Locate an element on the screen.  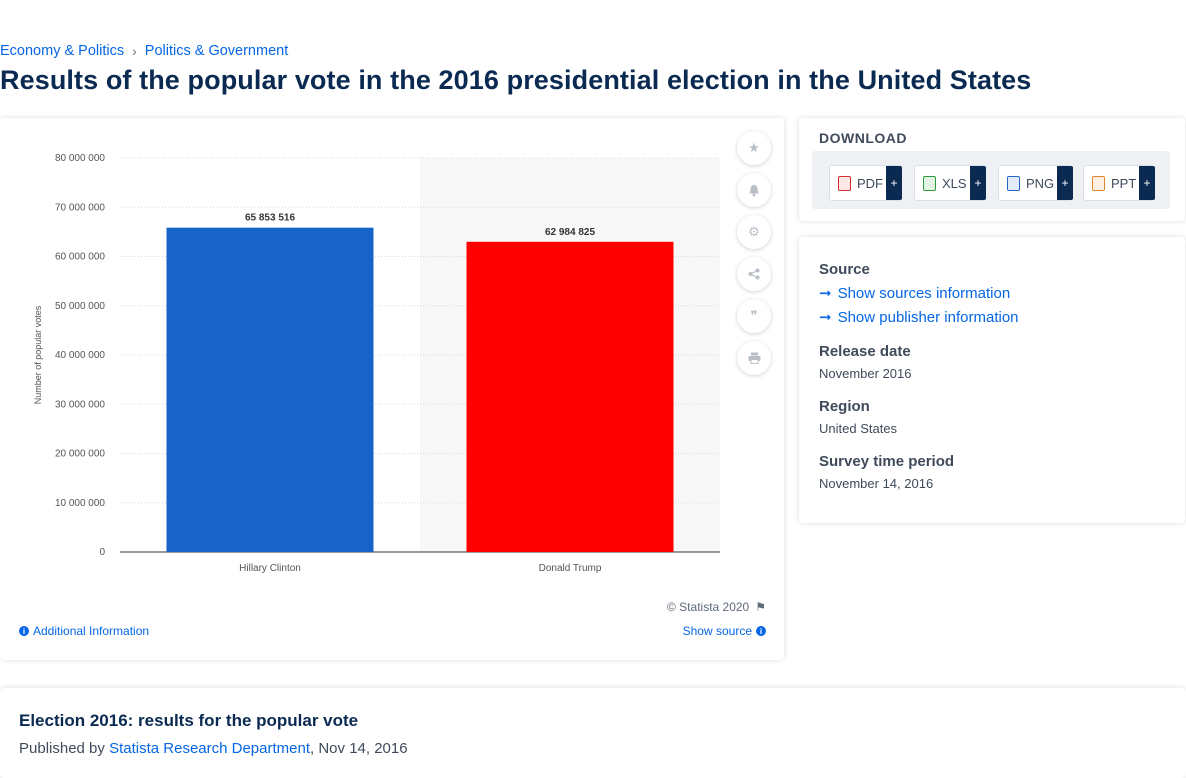
download-xls-button: XLS + is located at coordinates (950, 183).